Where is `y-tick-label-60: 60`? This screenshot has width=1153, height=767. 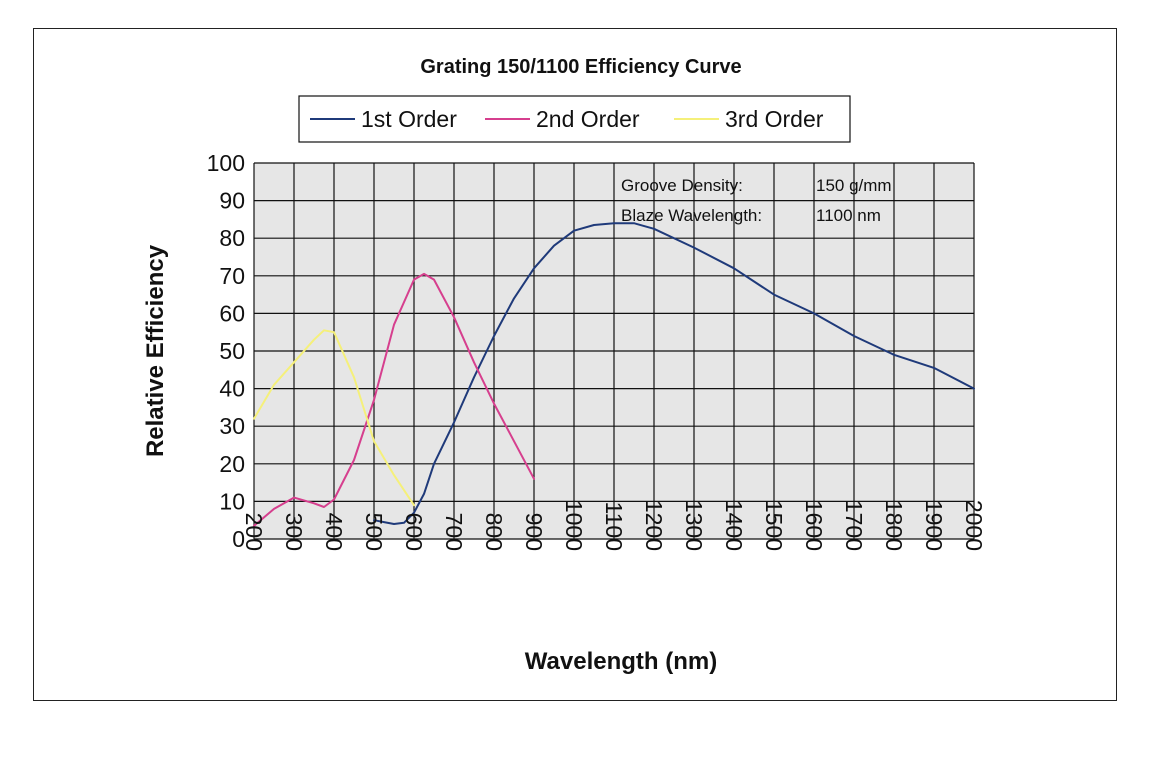
y-tick-label-60: 60 is located at coordinates (232, 313).